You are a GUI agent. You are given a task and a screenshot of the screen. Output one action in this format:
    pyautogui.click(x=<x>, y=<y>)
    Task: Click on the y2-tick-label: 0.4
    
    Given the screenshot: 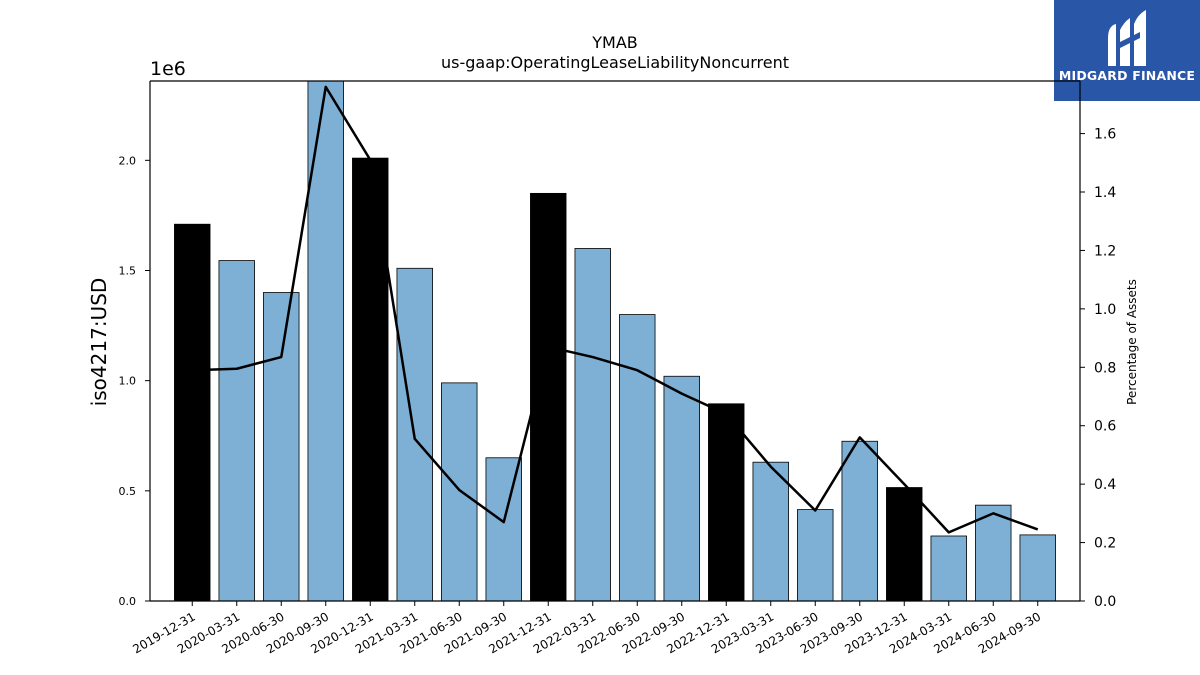 What is the action you would take?
    pyautogui.click(x=1105, y=485)
    